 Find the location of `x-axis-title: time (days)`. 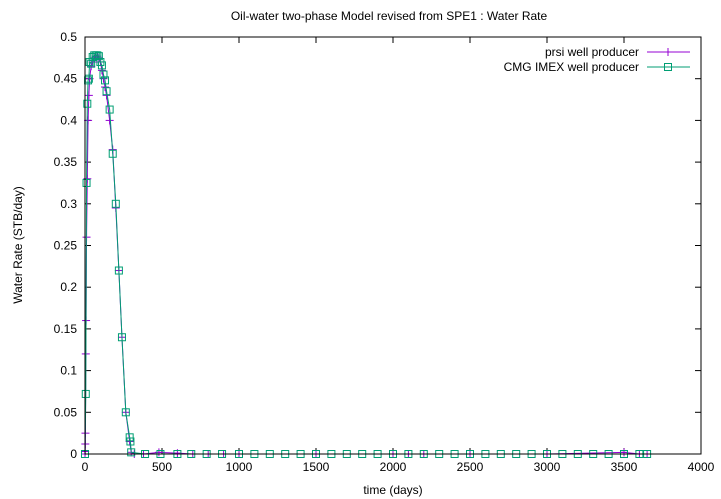

x-axis-title: time (days) is located at coordinates (392, 490).